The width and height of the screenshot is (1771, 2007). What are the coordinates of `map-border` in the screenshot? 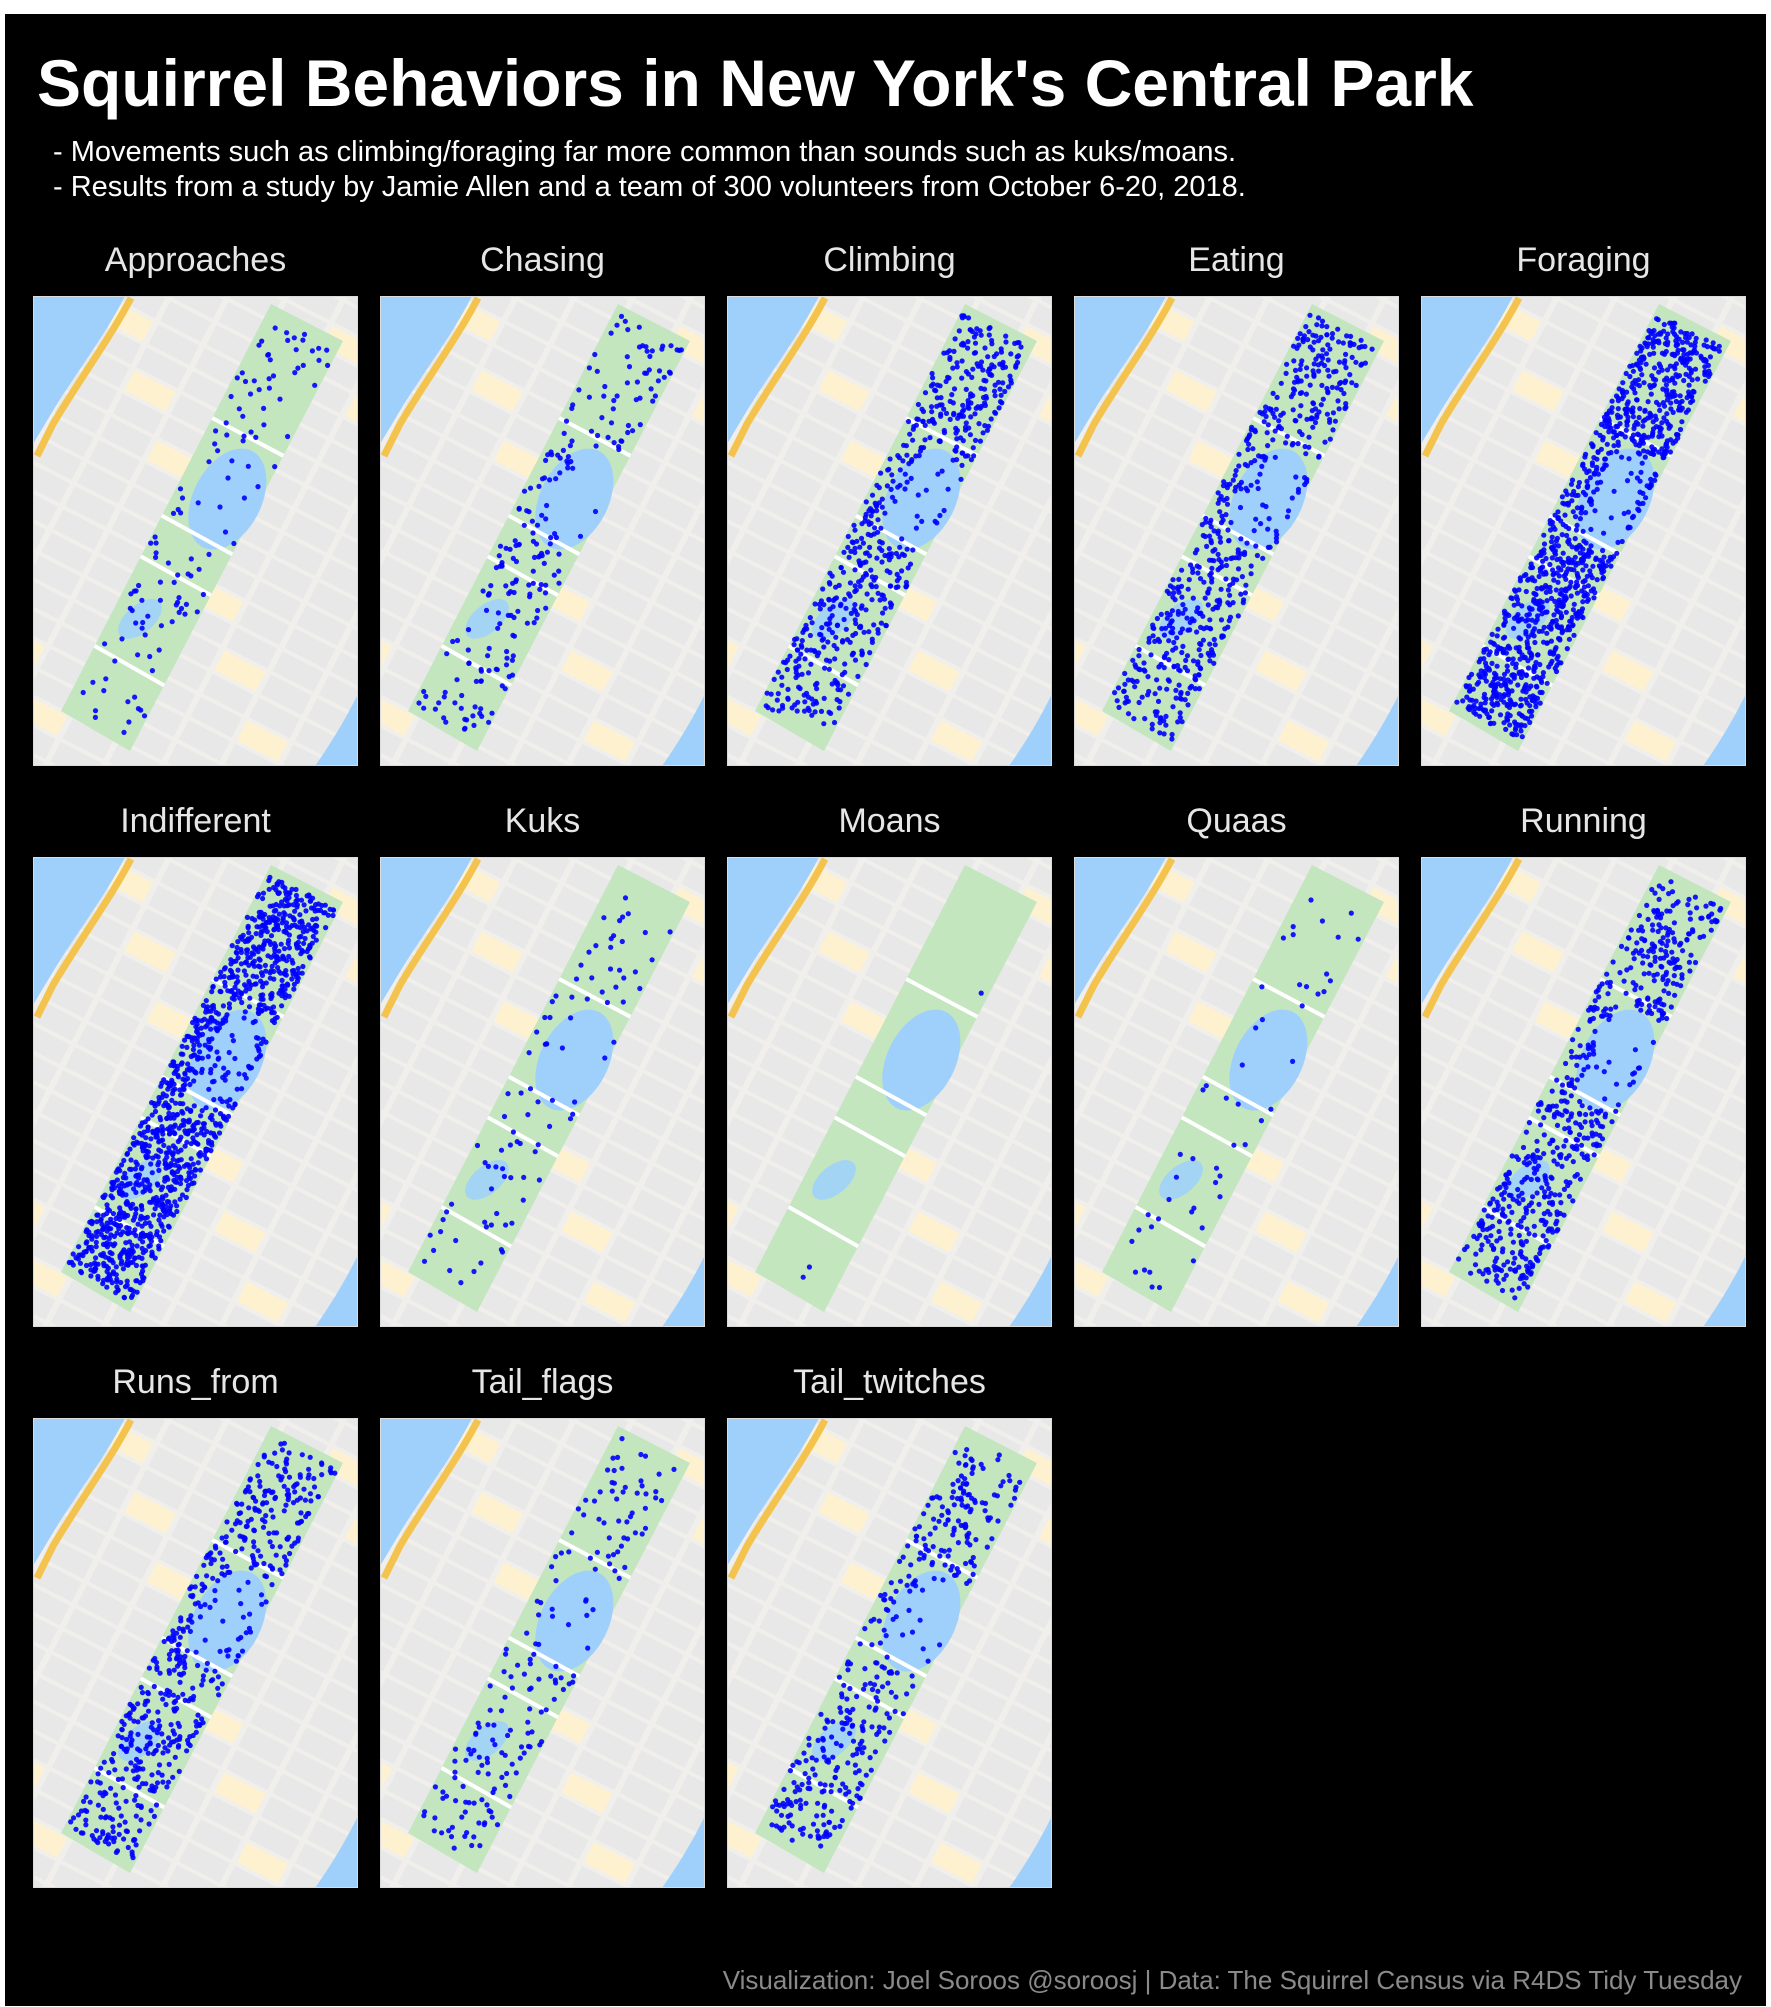 It's located at (1583, 531).